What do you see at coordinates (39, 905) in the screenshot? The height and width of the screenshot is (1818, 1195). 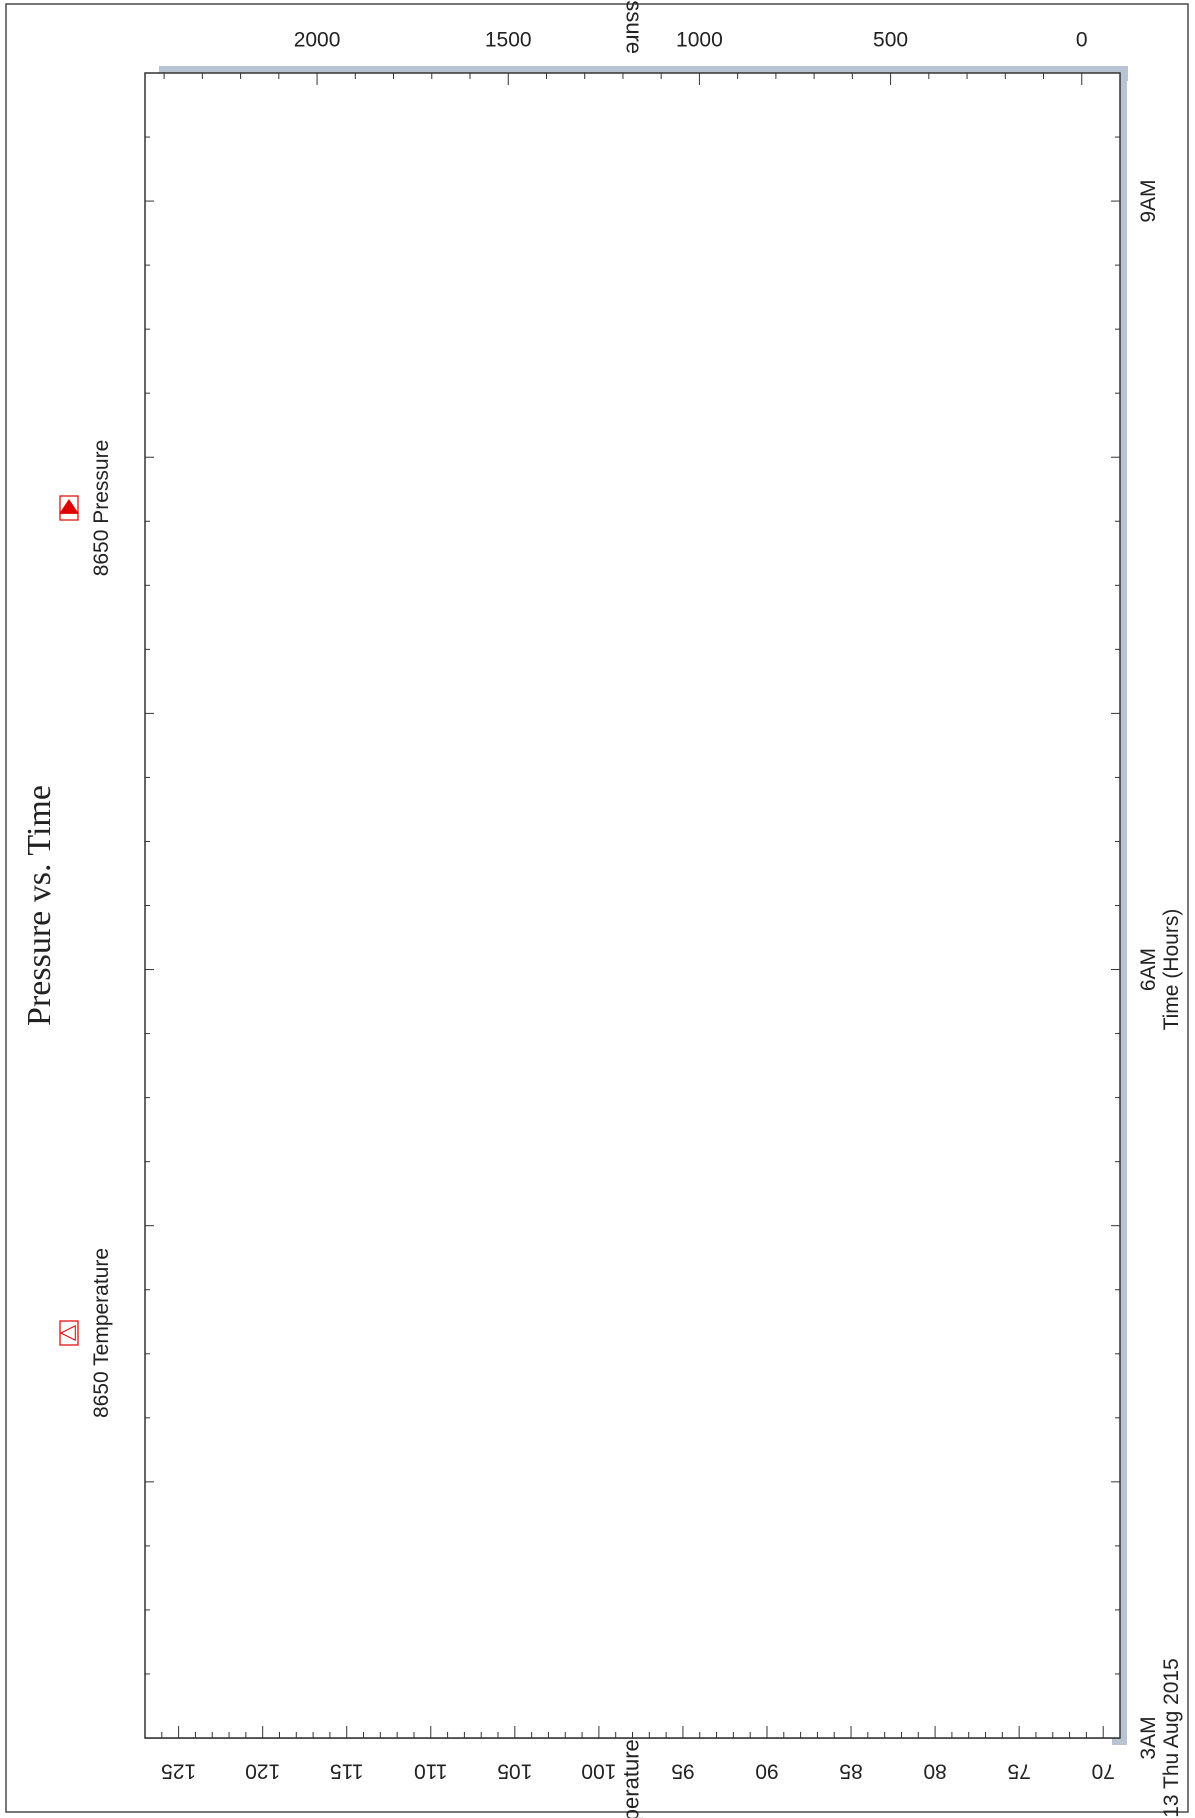 I see `chart-title: Pressure vs. Time` at bounding box center [39, 905].